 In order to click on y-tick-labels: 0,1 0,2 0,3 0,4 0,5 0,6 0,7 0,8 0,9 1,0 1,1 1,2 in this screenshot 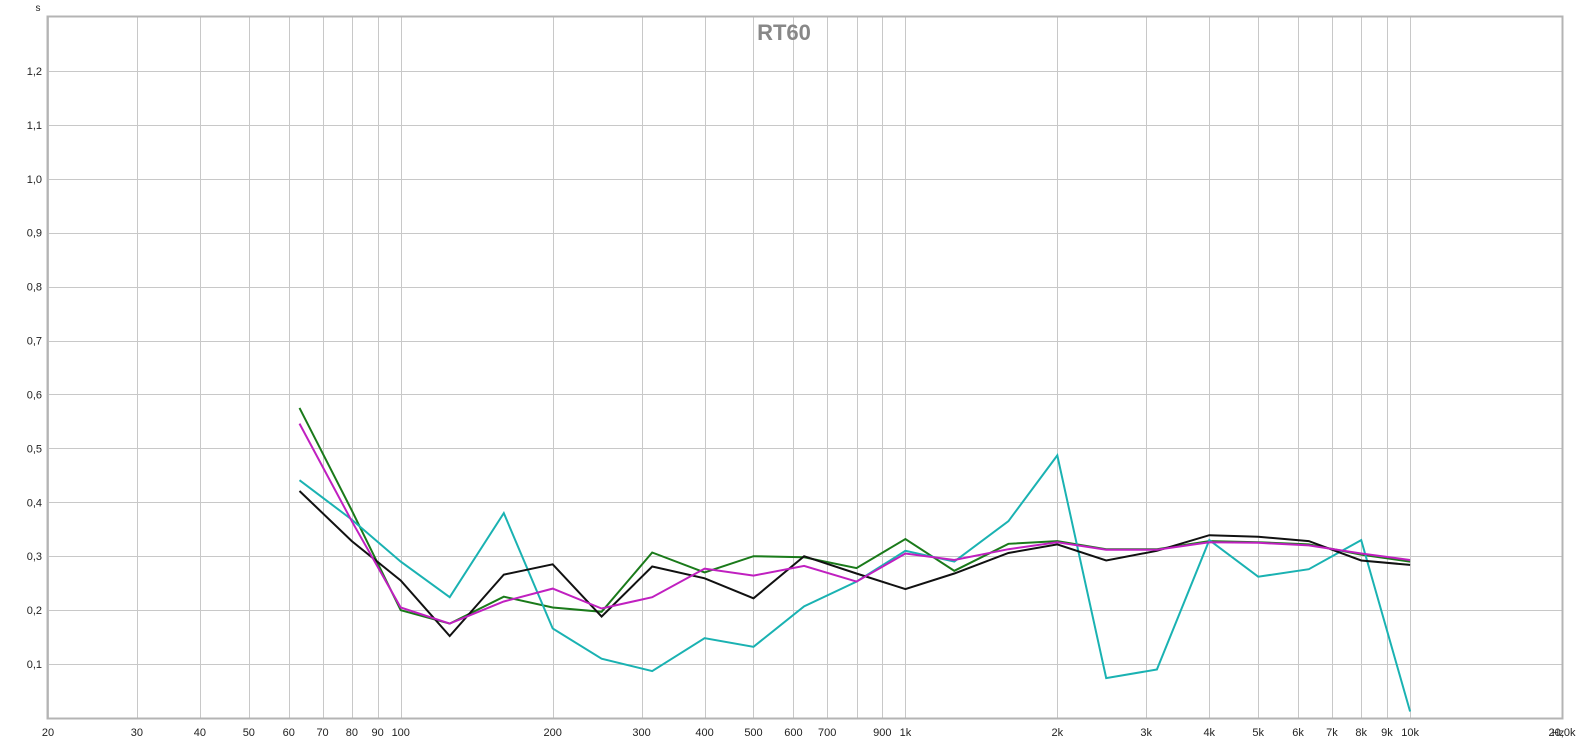, I will do `click(34, 368)`.